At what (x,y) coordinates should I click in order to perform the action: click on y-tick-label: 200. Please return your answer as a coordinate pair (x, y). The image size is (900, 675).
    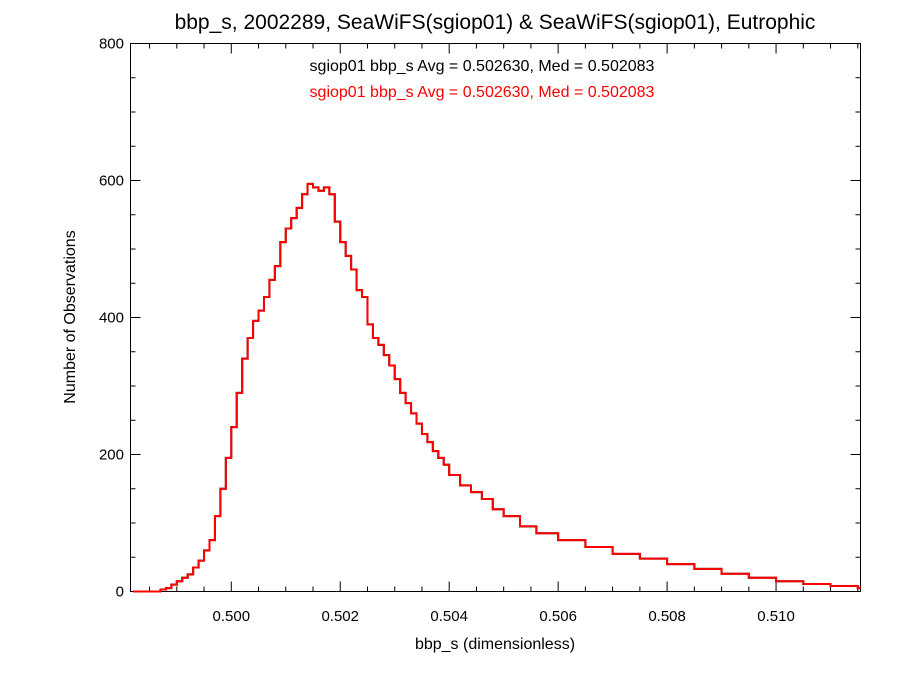
    Looking at the image, I should click on (111, 455).